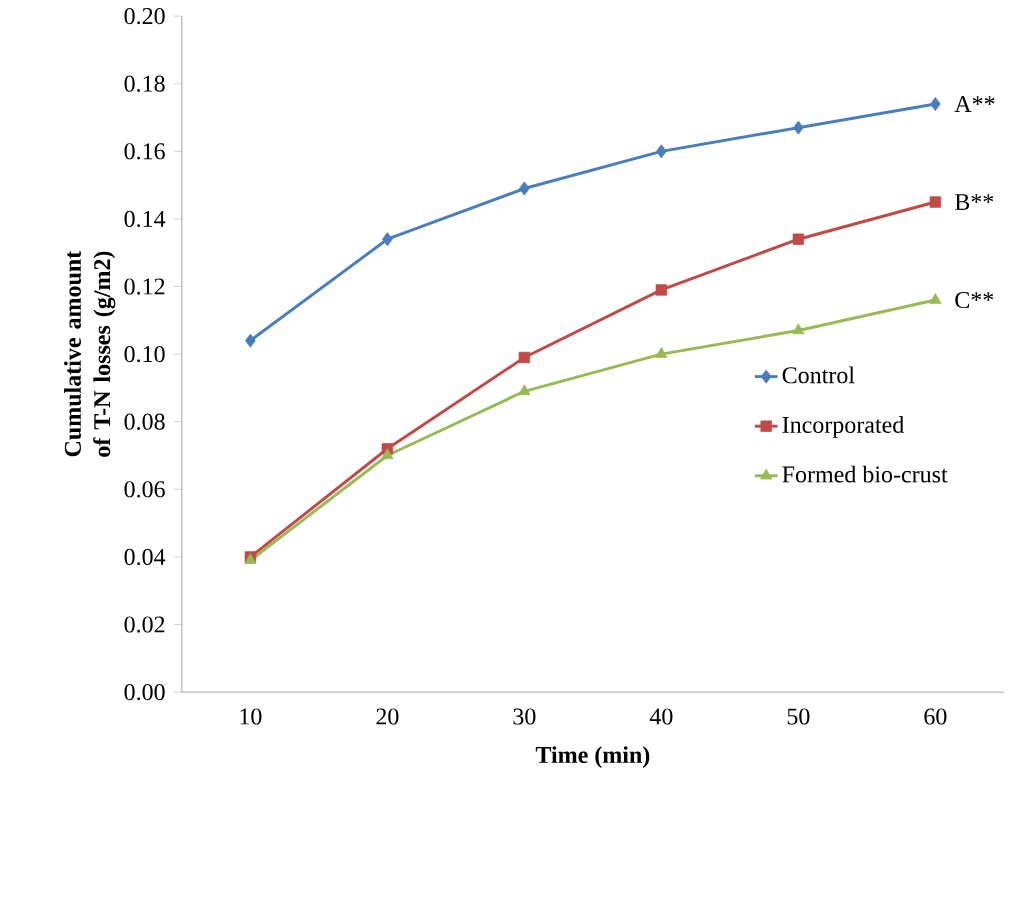 The width and height of the screenshot is (1032, 920). What do you see at coordinates (144, 16) in the screenshot?
I see `y-tick-label: 0.20` at bounding box center [144, 16].